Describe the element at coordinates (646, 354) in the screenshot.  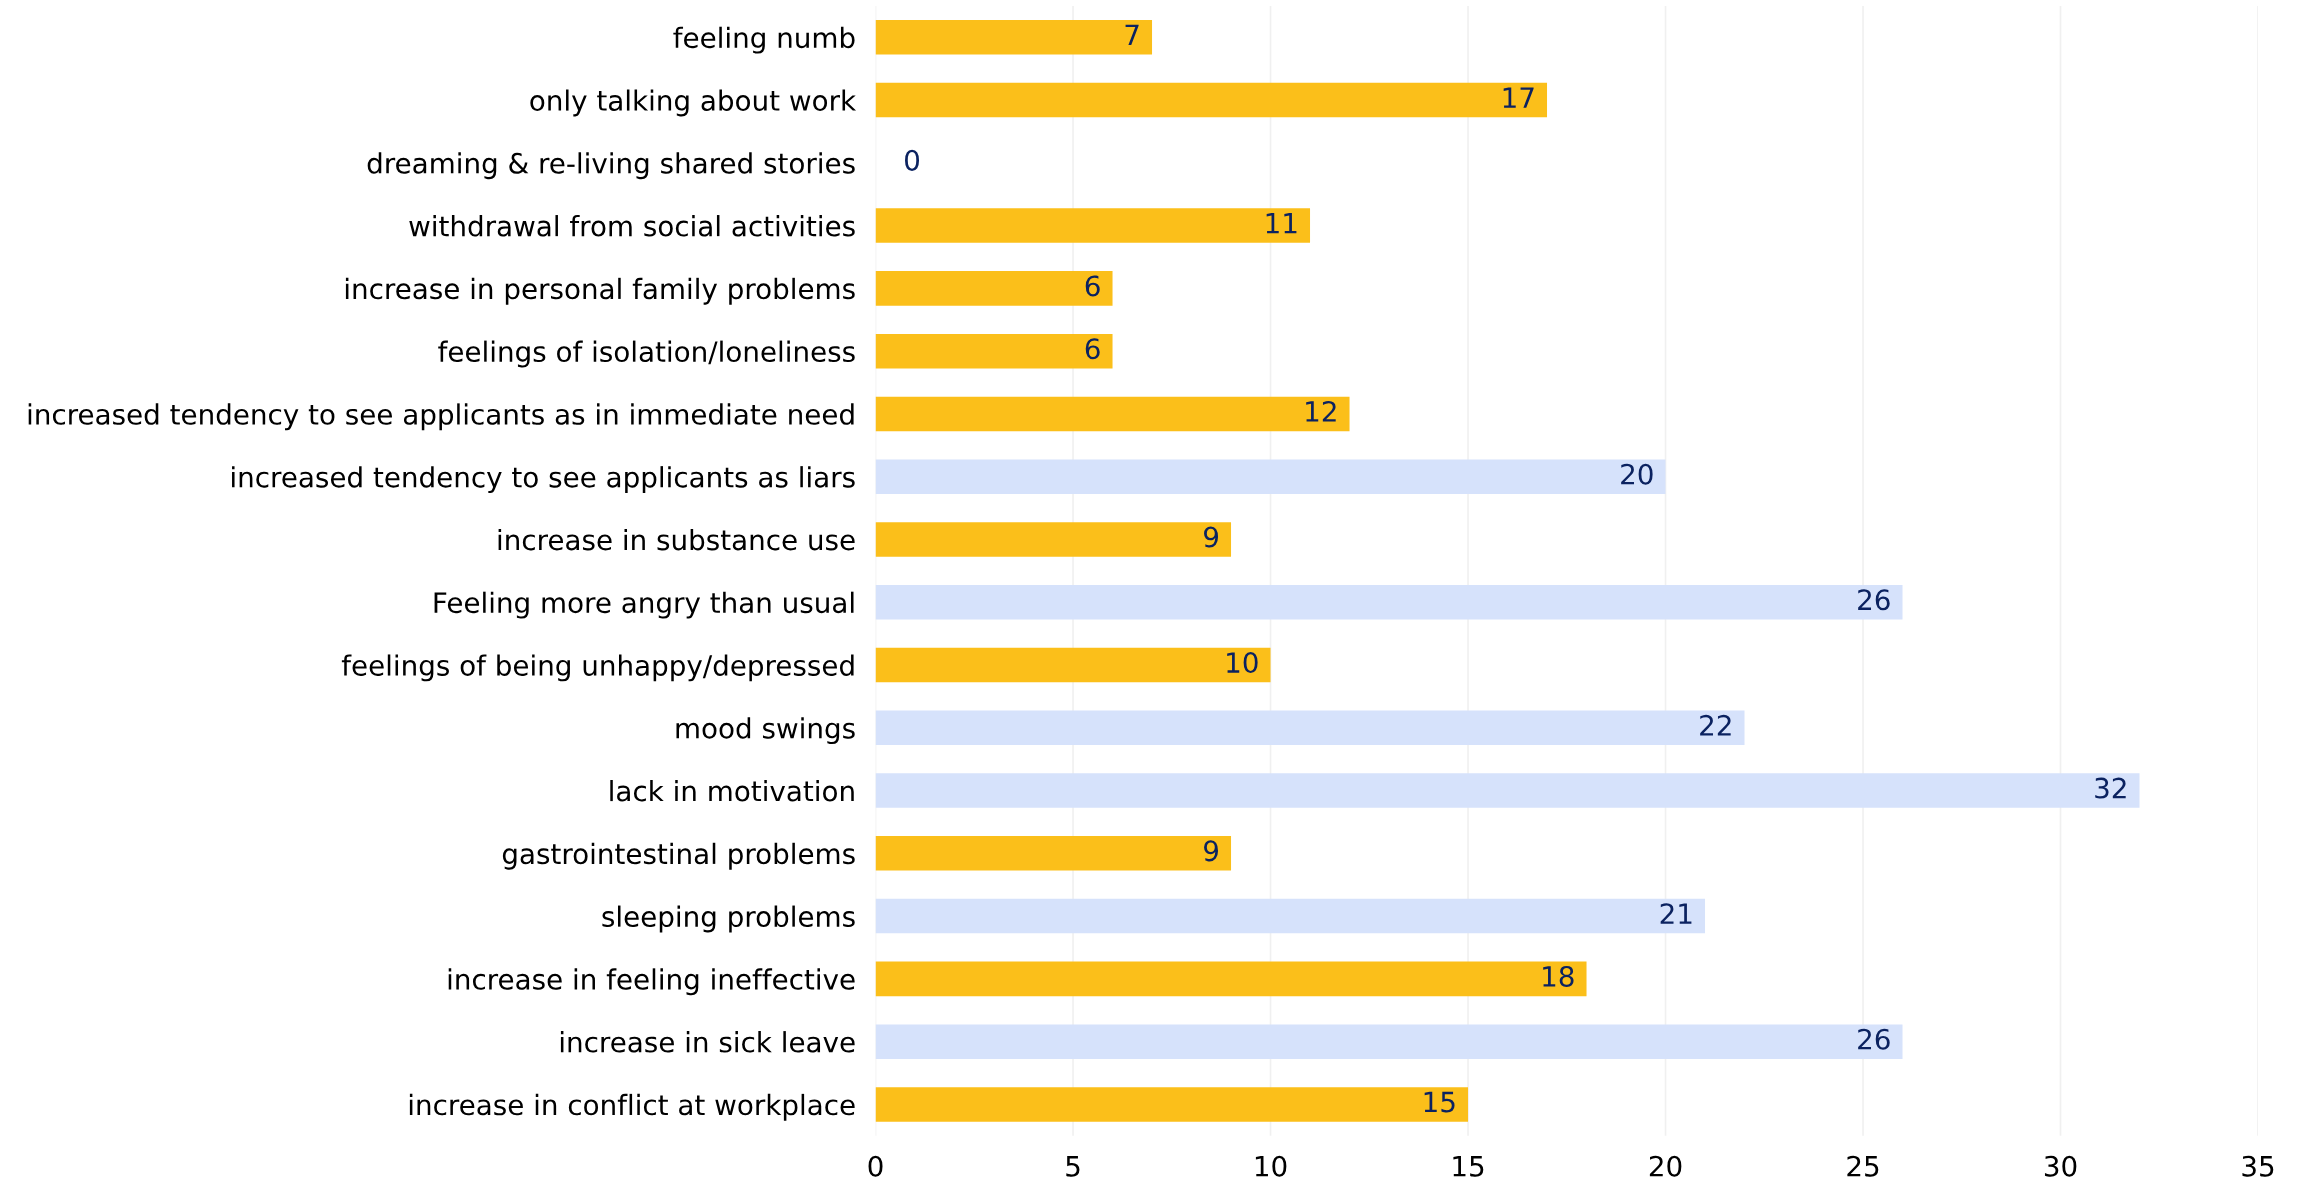
I see `y-tick-label: feelings of isolation/loneliness` at that location.